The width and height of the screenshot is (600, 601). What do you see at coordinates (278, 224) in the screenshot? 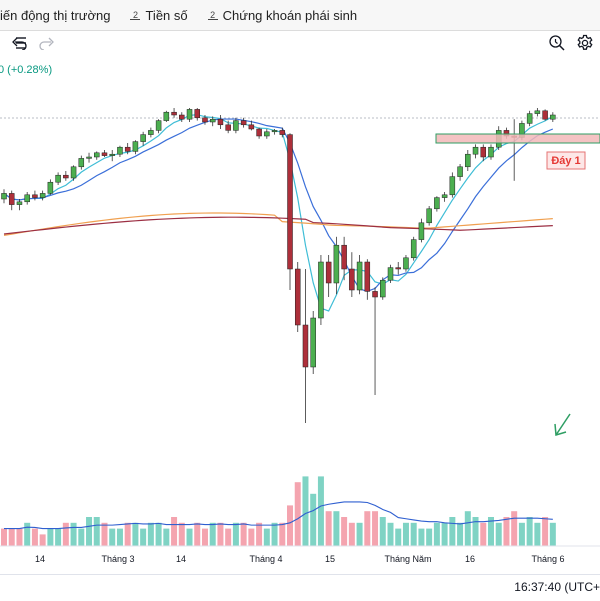
I see `ma-slow-orange-line` at bounding box center [278, 224].